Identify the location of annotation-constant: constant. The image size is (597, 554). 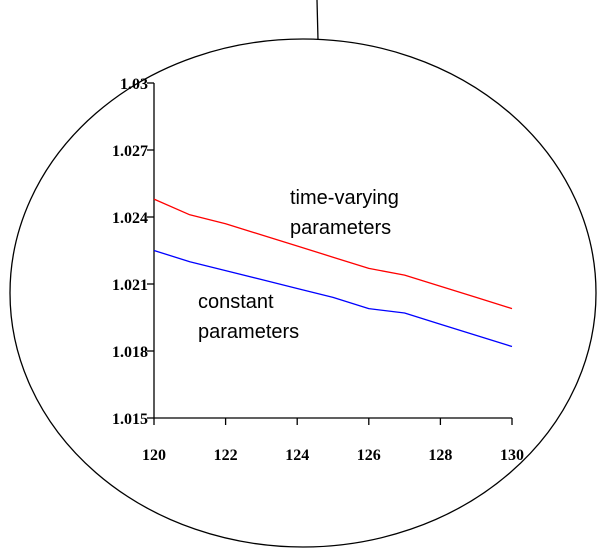
(236, 302).